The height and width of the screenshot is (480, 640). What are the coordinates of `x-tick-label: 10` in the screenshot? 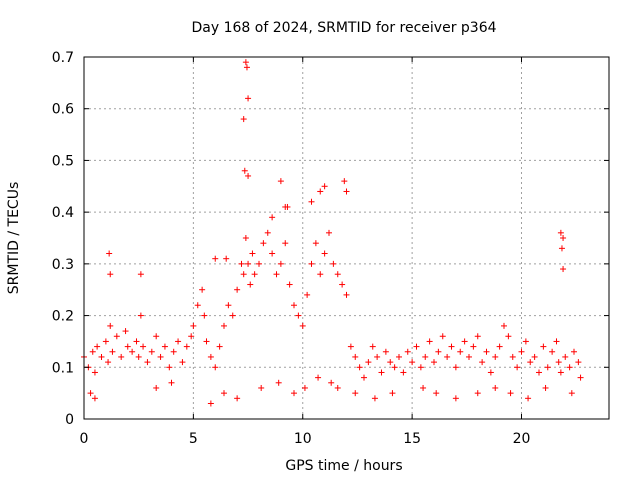 It's located at (303, 439).